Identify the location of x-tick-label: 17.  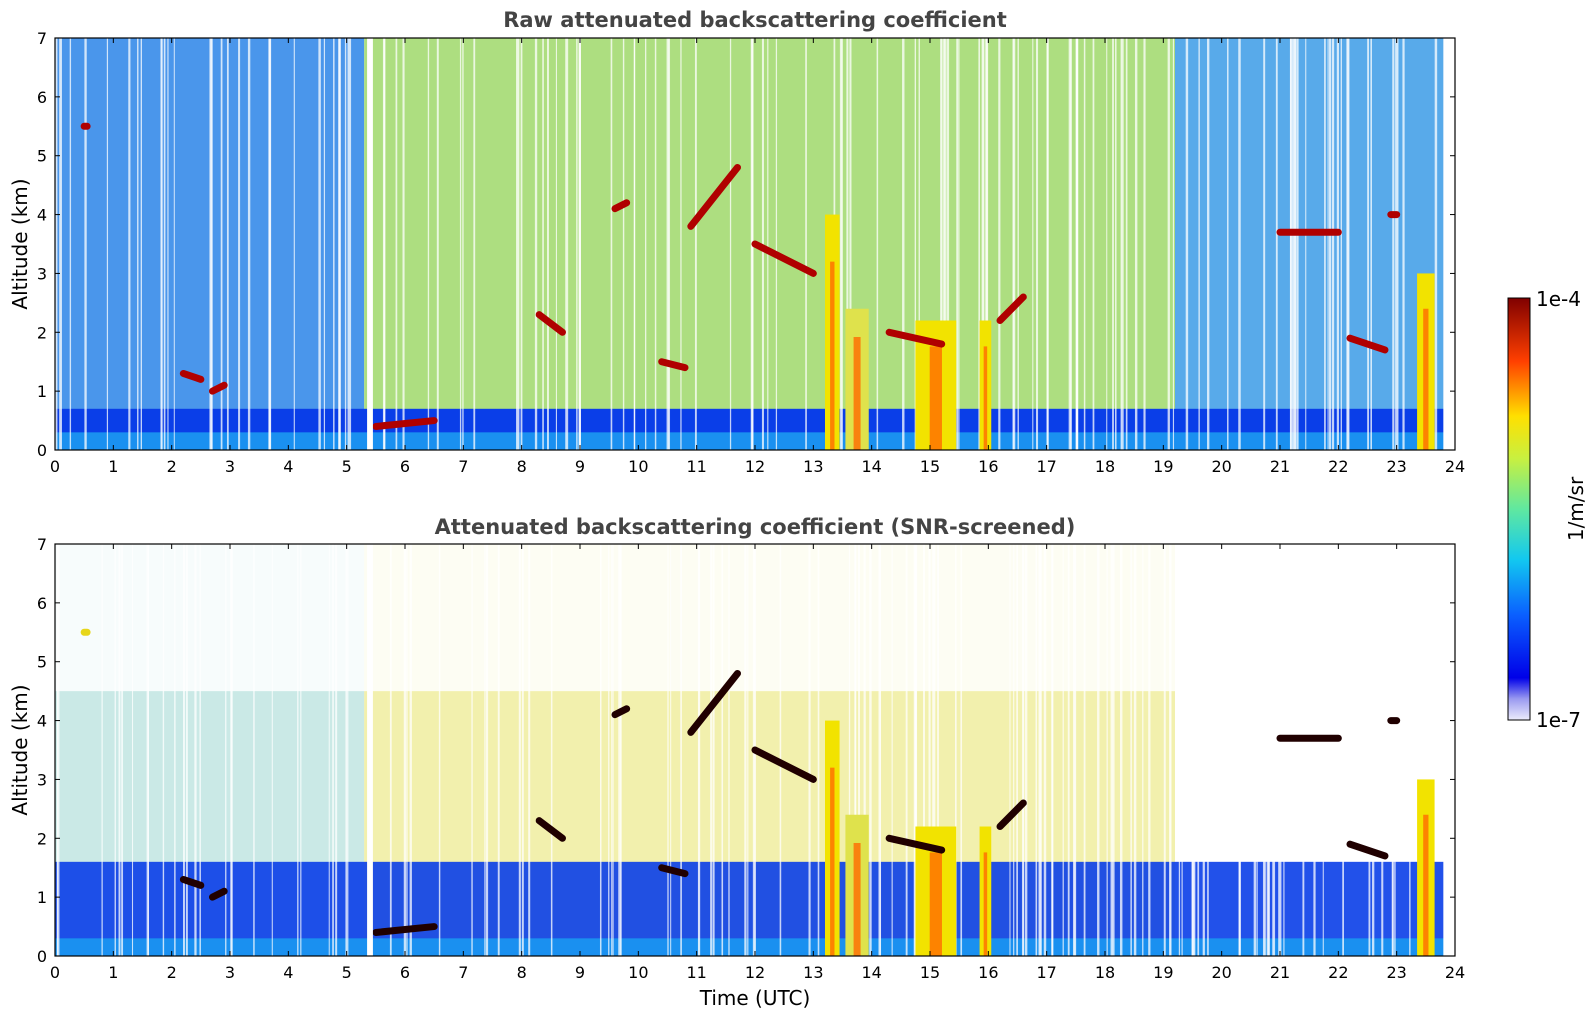
(1046, 972).